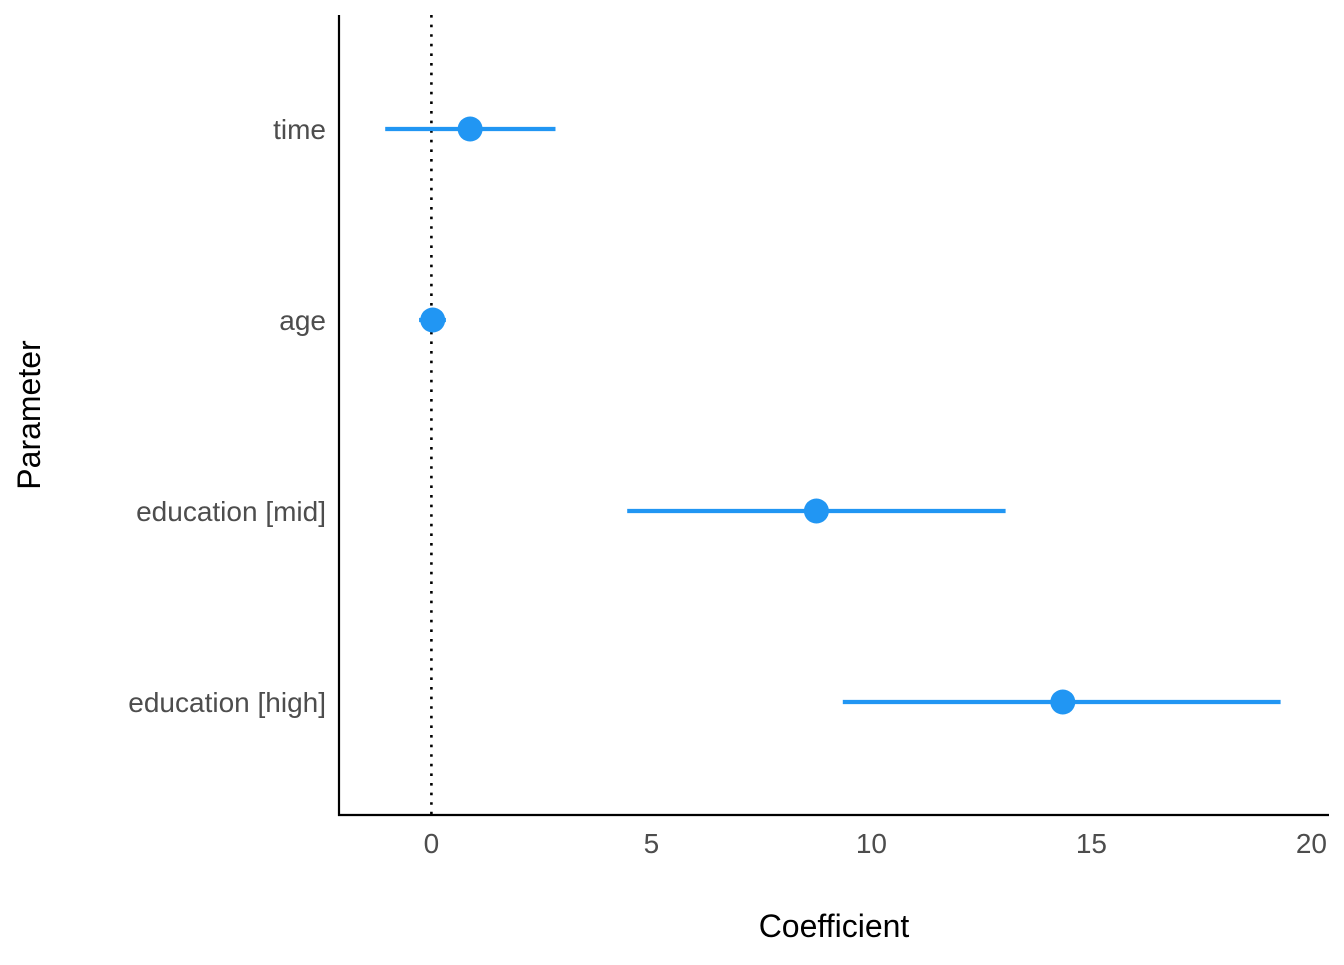 This screenshot has height=965, width=1344. I want to click on x-tick-label: 0, so click(432, 843).